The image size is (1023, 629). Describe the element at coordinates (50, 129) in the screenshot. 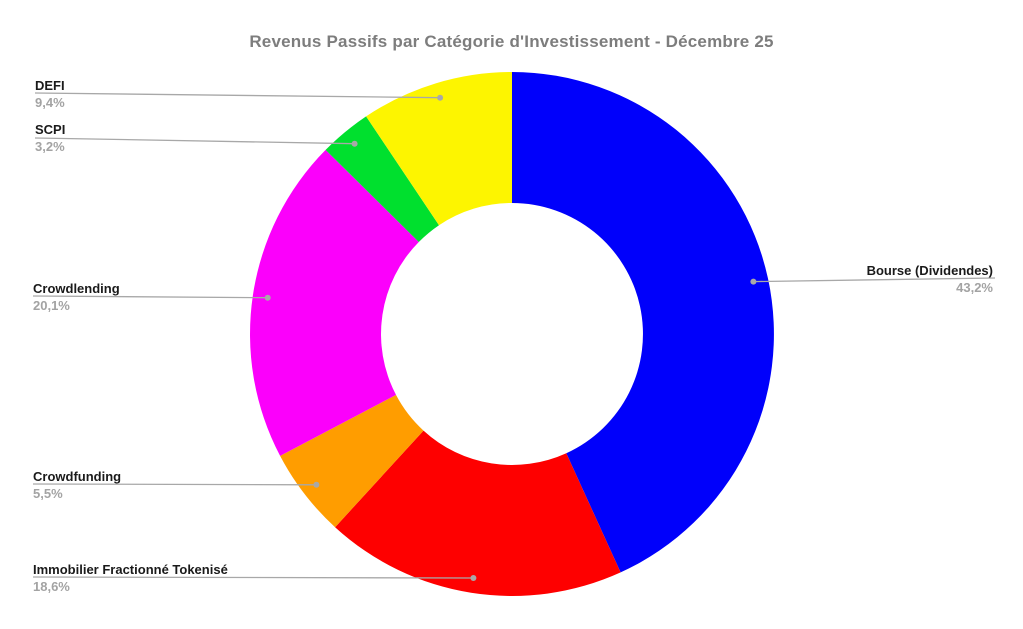

I see `slice-label: SCPI` at that location.